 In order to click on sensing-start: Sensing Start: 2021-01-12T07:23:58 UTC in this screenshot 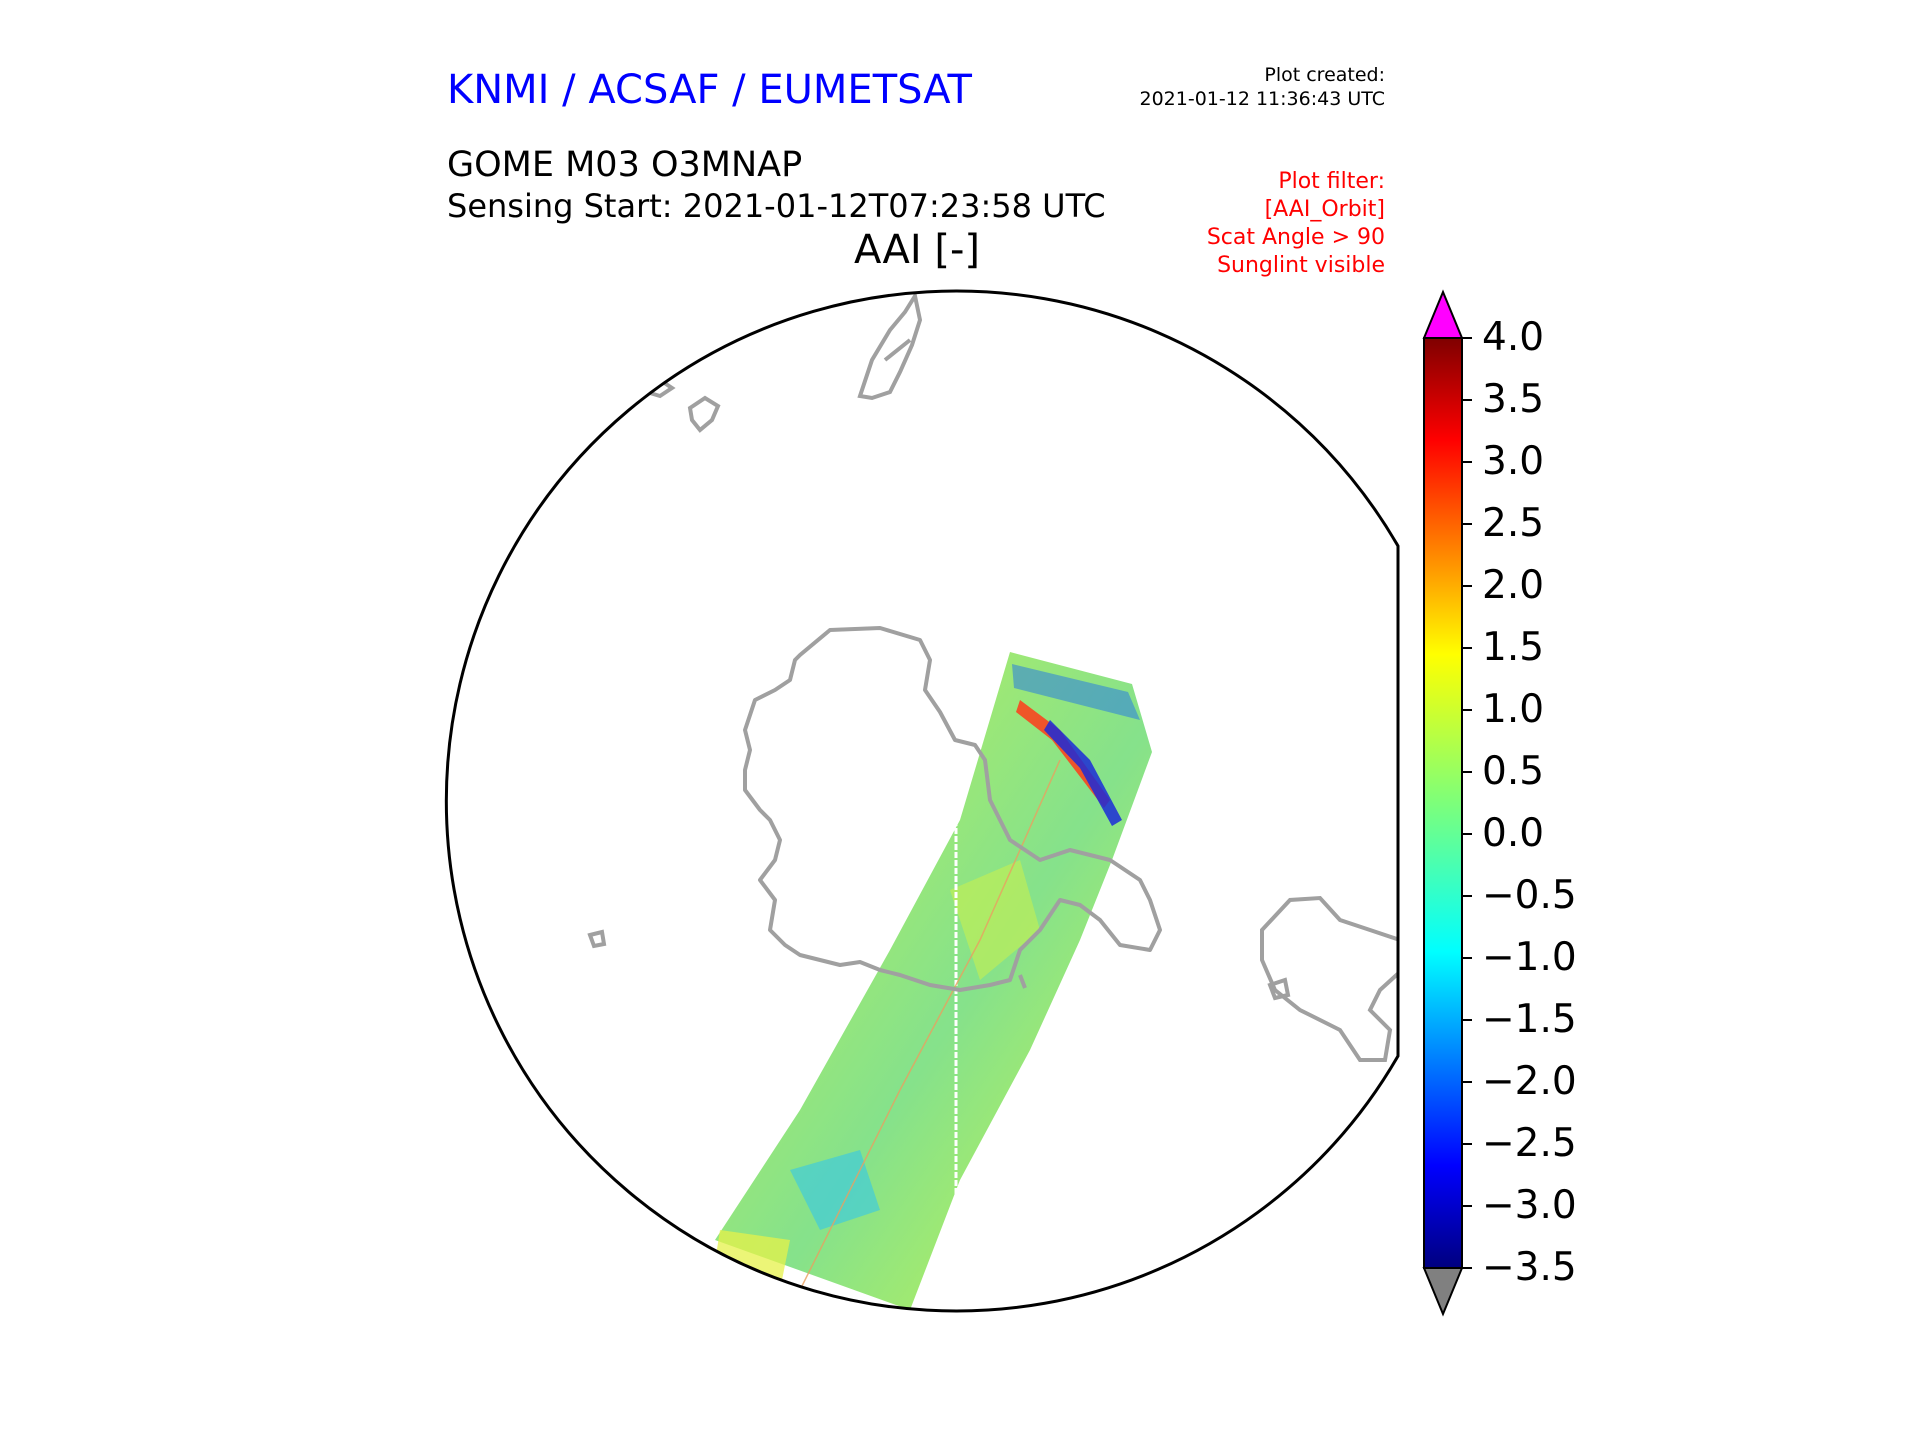, I will do `click(776, 206)`.